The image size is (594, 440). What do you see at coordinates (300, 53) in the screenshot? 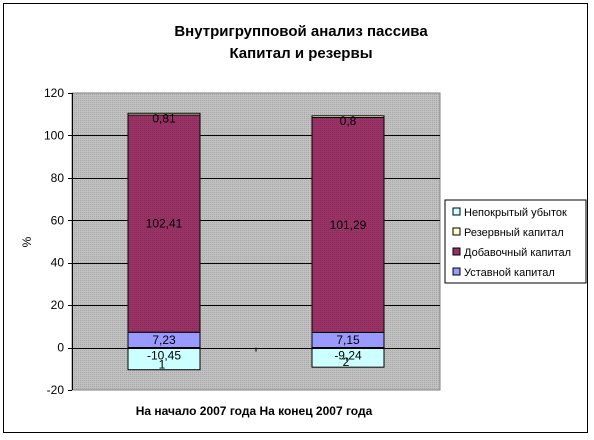
I see `chart-title-line-2: Капитал и резервы` at bounding box center [300, 53].